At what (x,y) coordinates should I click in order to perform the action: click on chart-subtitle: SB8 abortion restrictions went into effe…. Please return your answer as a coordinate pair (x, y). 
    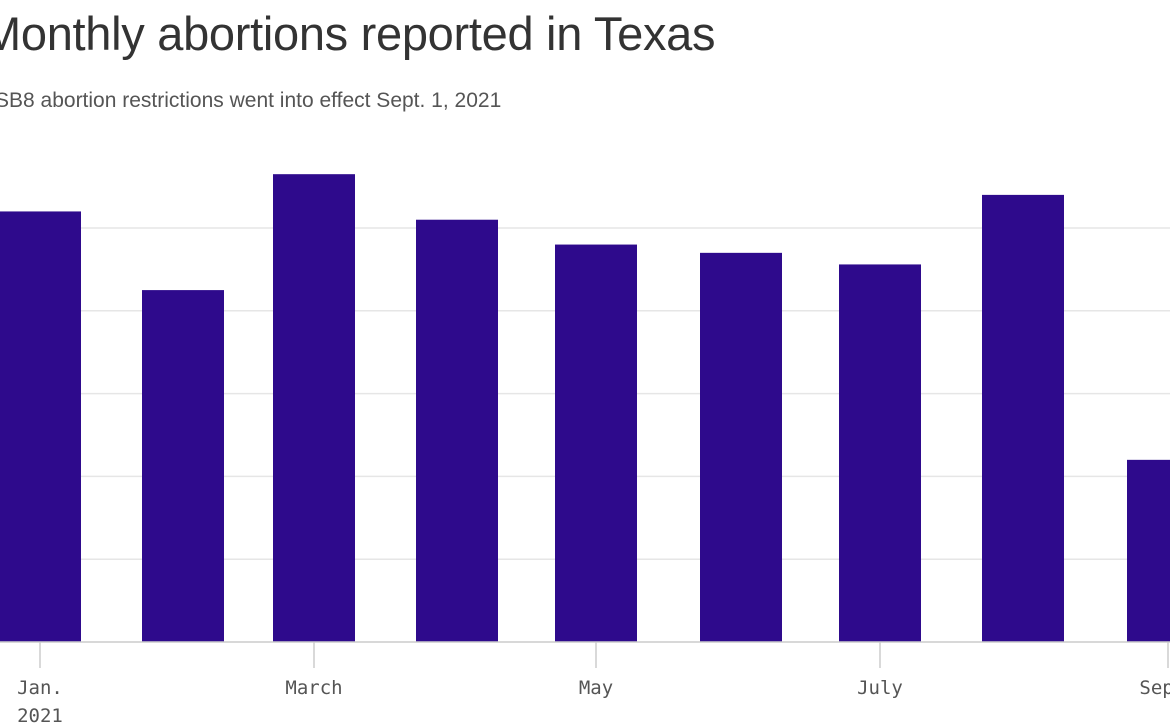
    Looking at the image, I should click on (251, 100).